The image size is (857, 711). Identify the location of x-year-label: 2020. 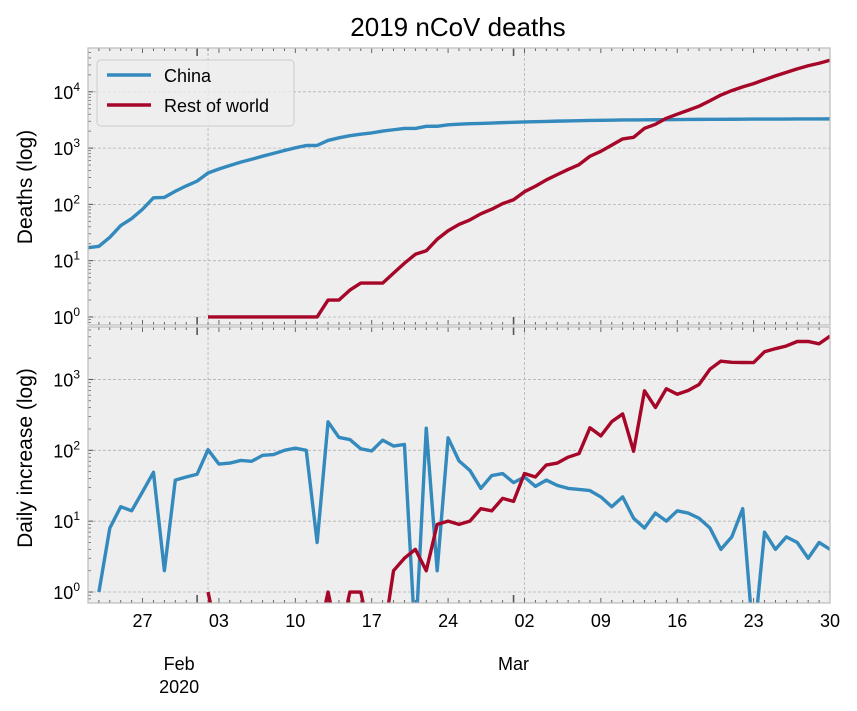
(179, 687).